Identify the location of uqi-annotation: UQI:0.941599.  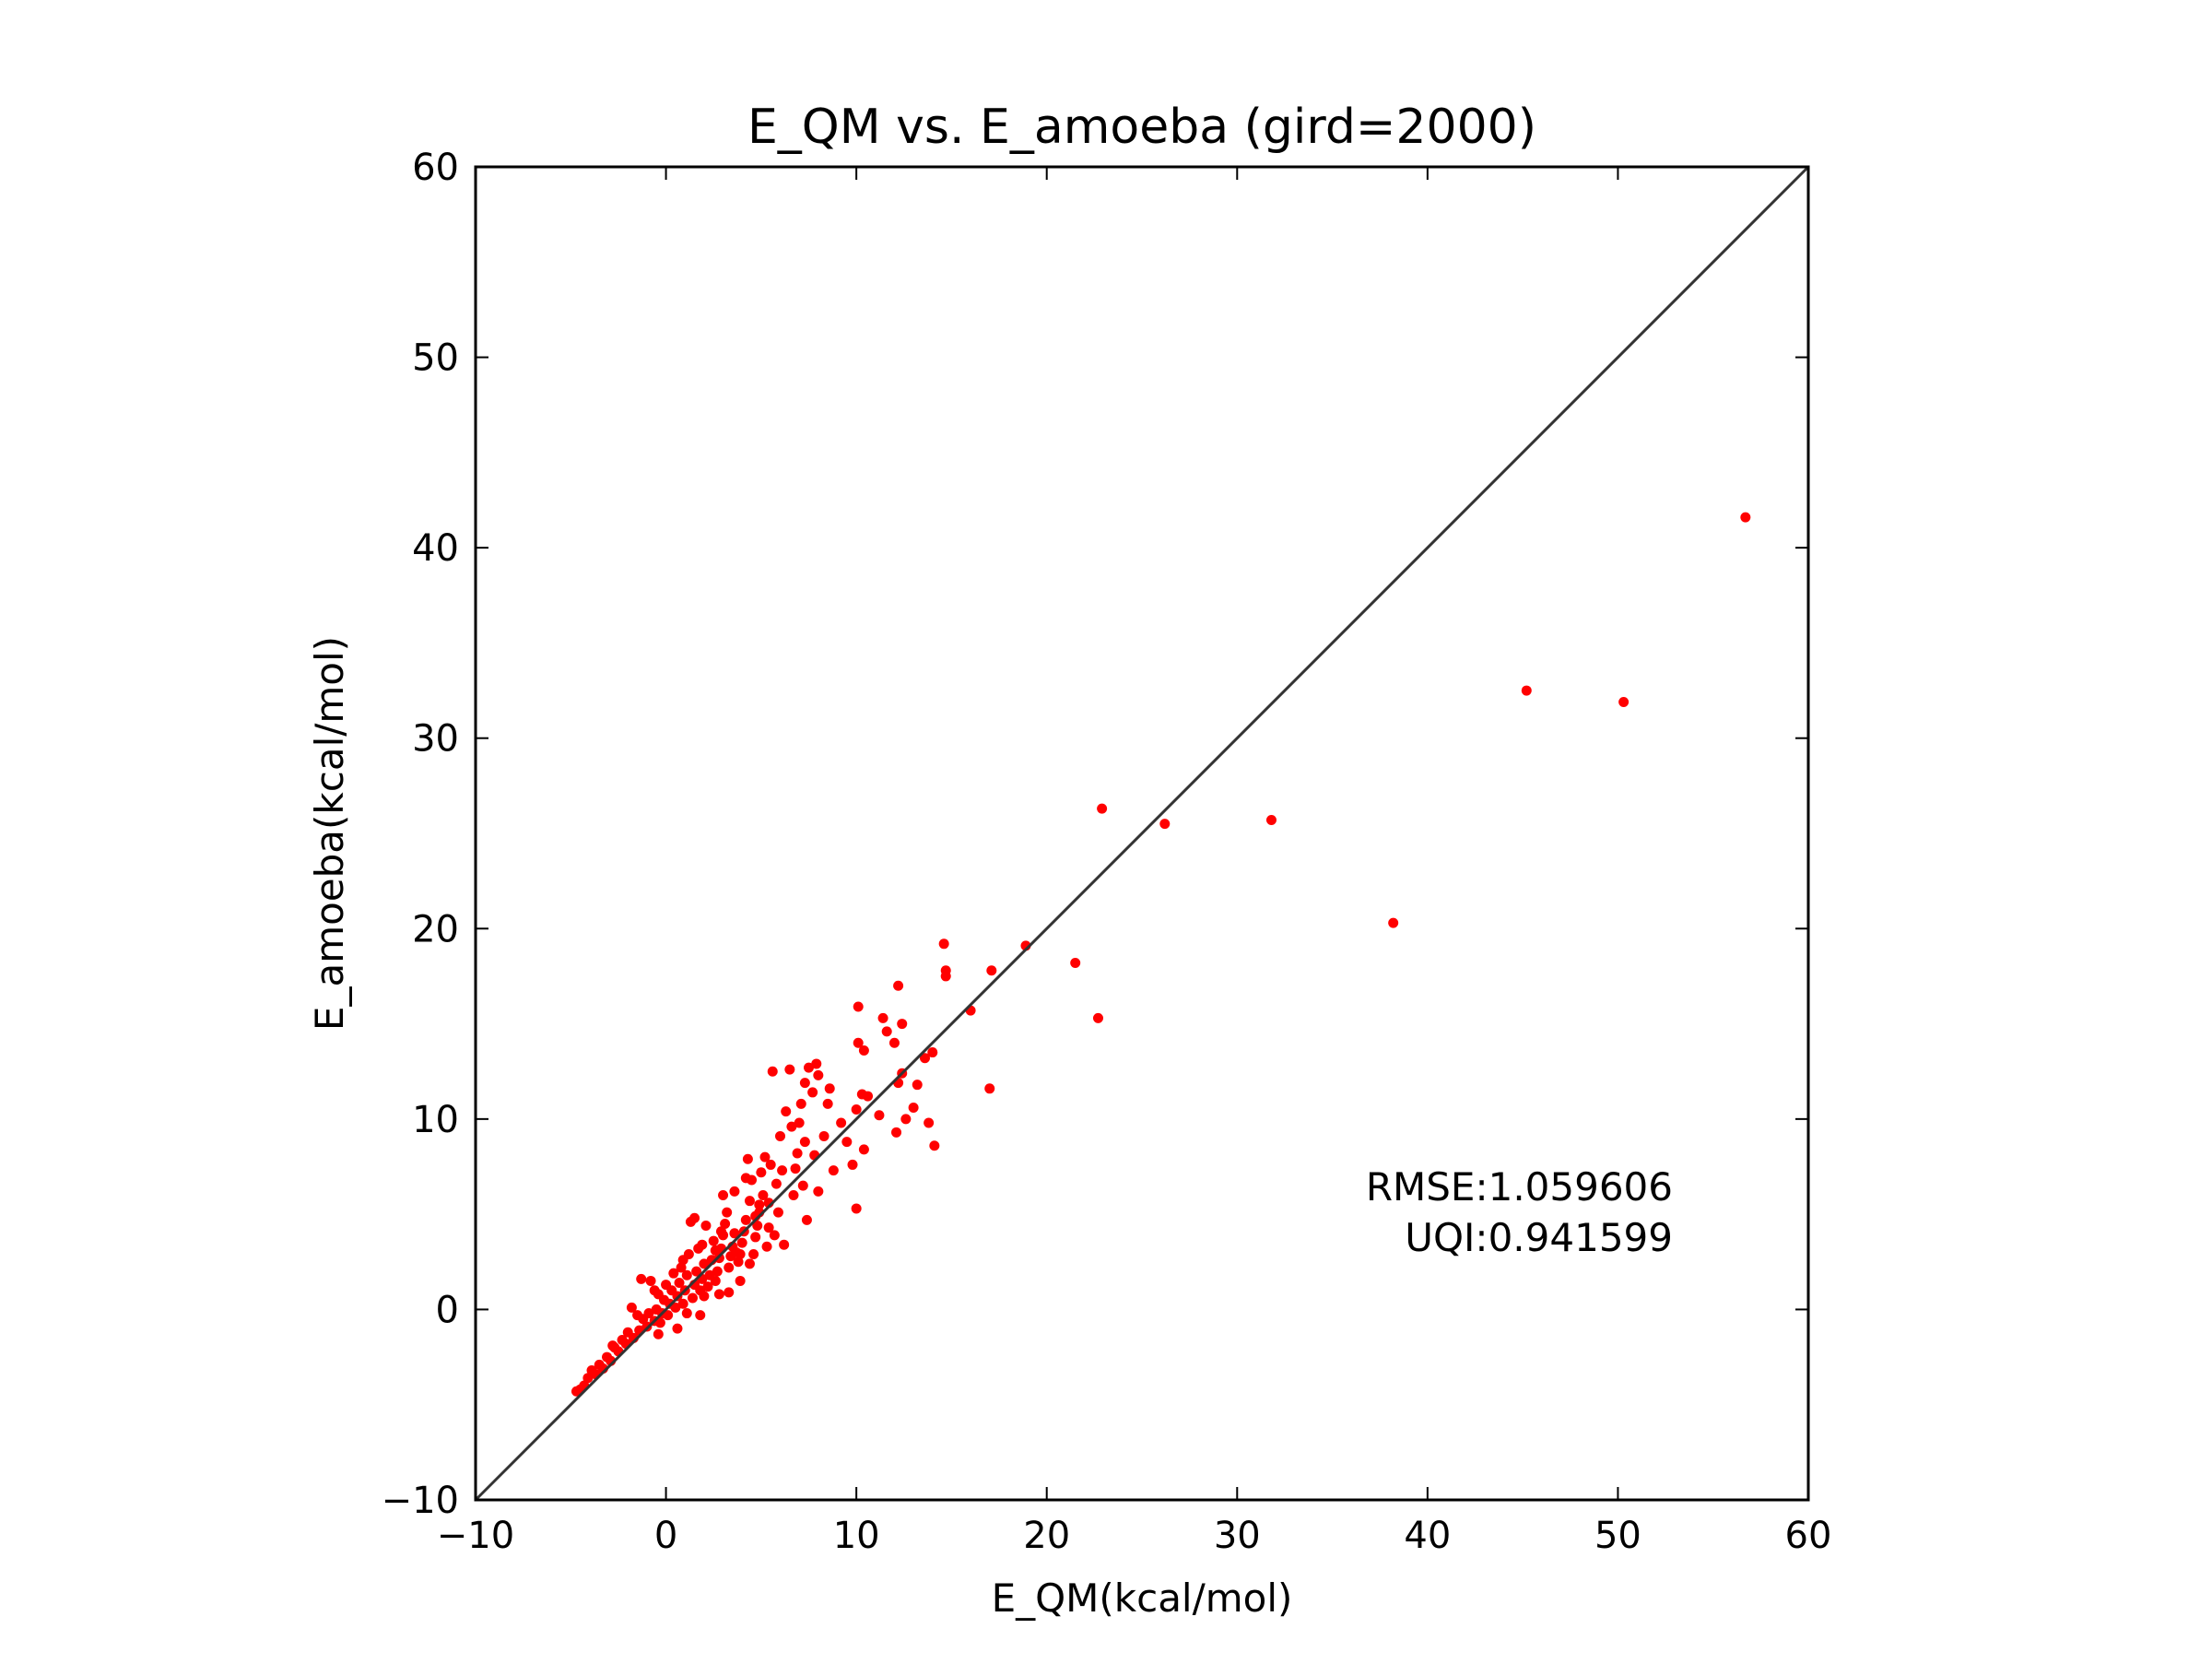
(1539, 1237).